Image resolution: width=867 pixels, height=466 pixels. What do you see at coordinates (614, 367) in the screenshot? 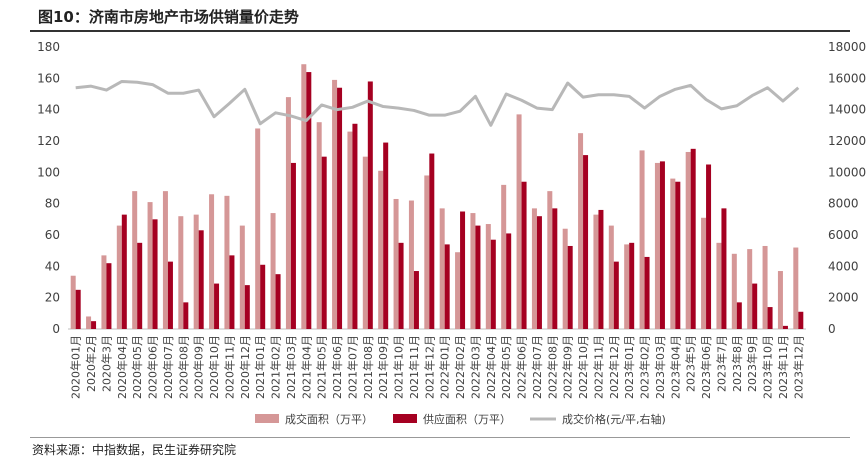
I see `x-tick-label: 2022年12月` at bounding box center [614, 367].